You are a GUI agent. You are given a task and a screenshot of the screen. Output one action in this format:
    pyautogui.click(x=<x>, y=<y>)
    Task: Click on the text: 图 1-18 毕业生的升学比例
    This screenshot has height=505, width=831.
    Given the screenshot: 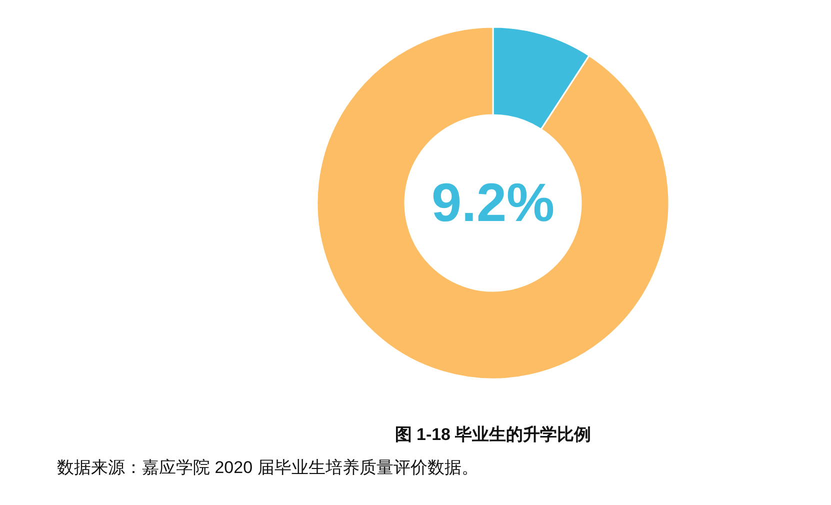 What is the action you would take?
    pyautogui.click(x=493, y=434)
    